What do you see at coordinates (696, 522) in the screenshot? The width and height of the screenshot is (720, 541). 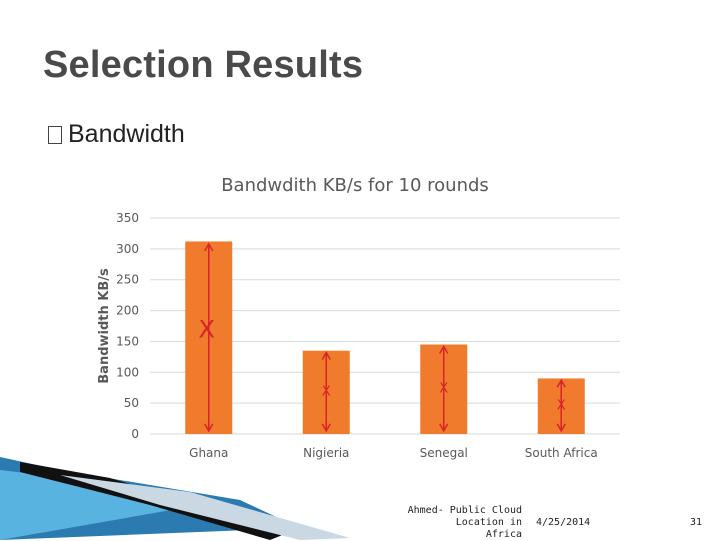 I see `page-number: 31` at bounding box center [696, 522].